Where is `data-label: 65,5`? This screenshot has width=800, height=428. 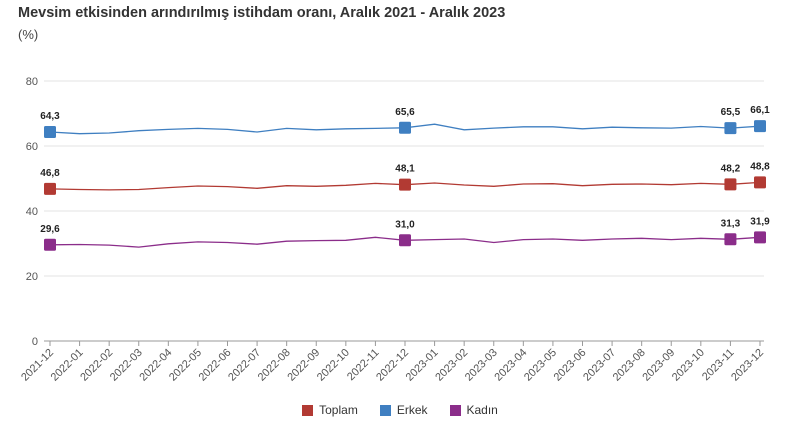
data-label: 65,5 is located at coordinates (731, 112).